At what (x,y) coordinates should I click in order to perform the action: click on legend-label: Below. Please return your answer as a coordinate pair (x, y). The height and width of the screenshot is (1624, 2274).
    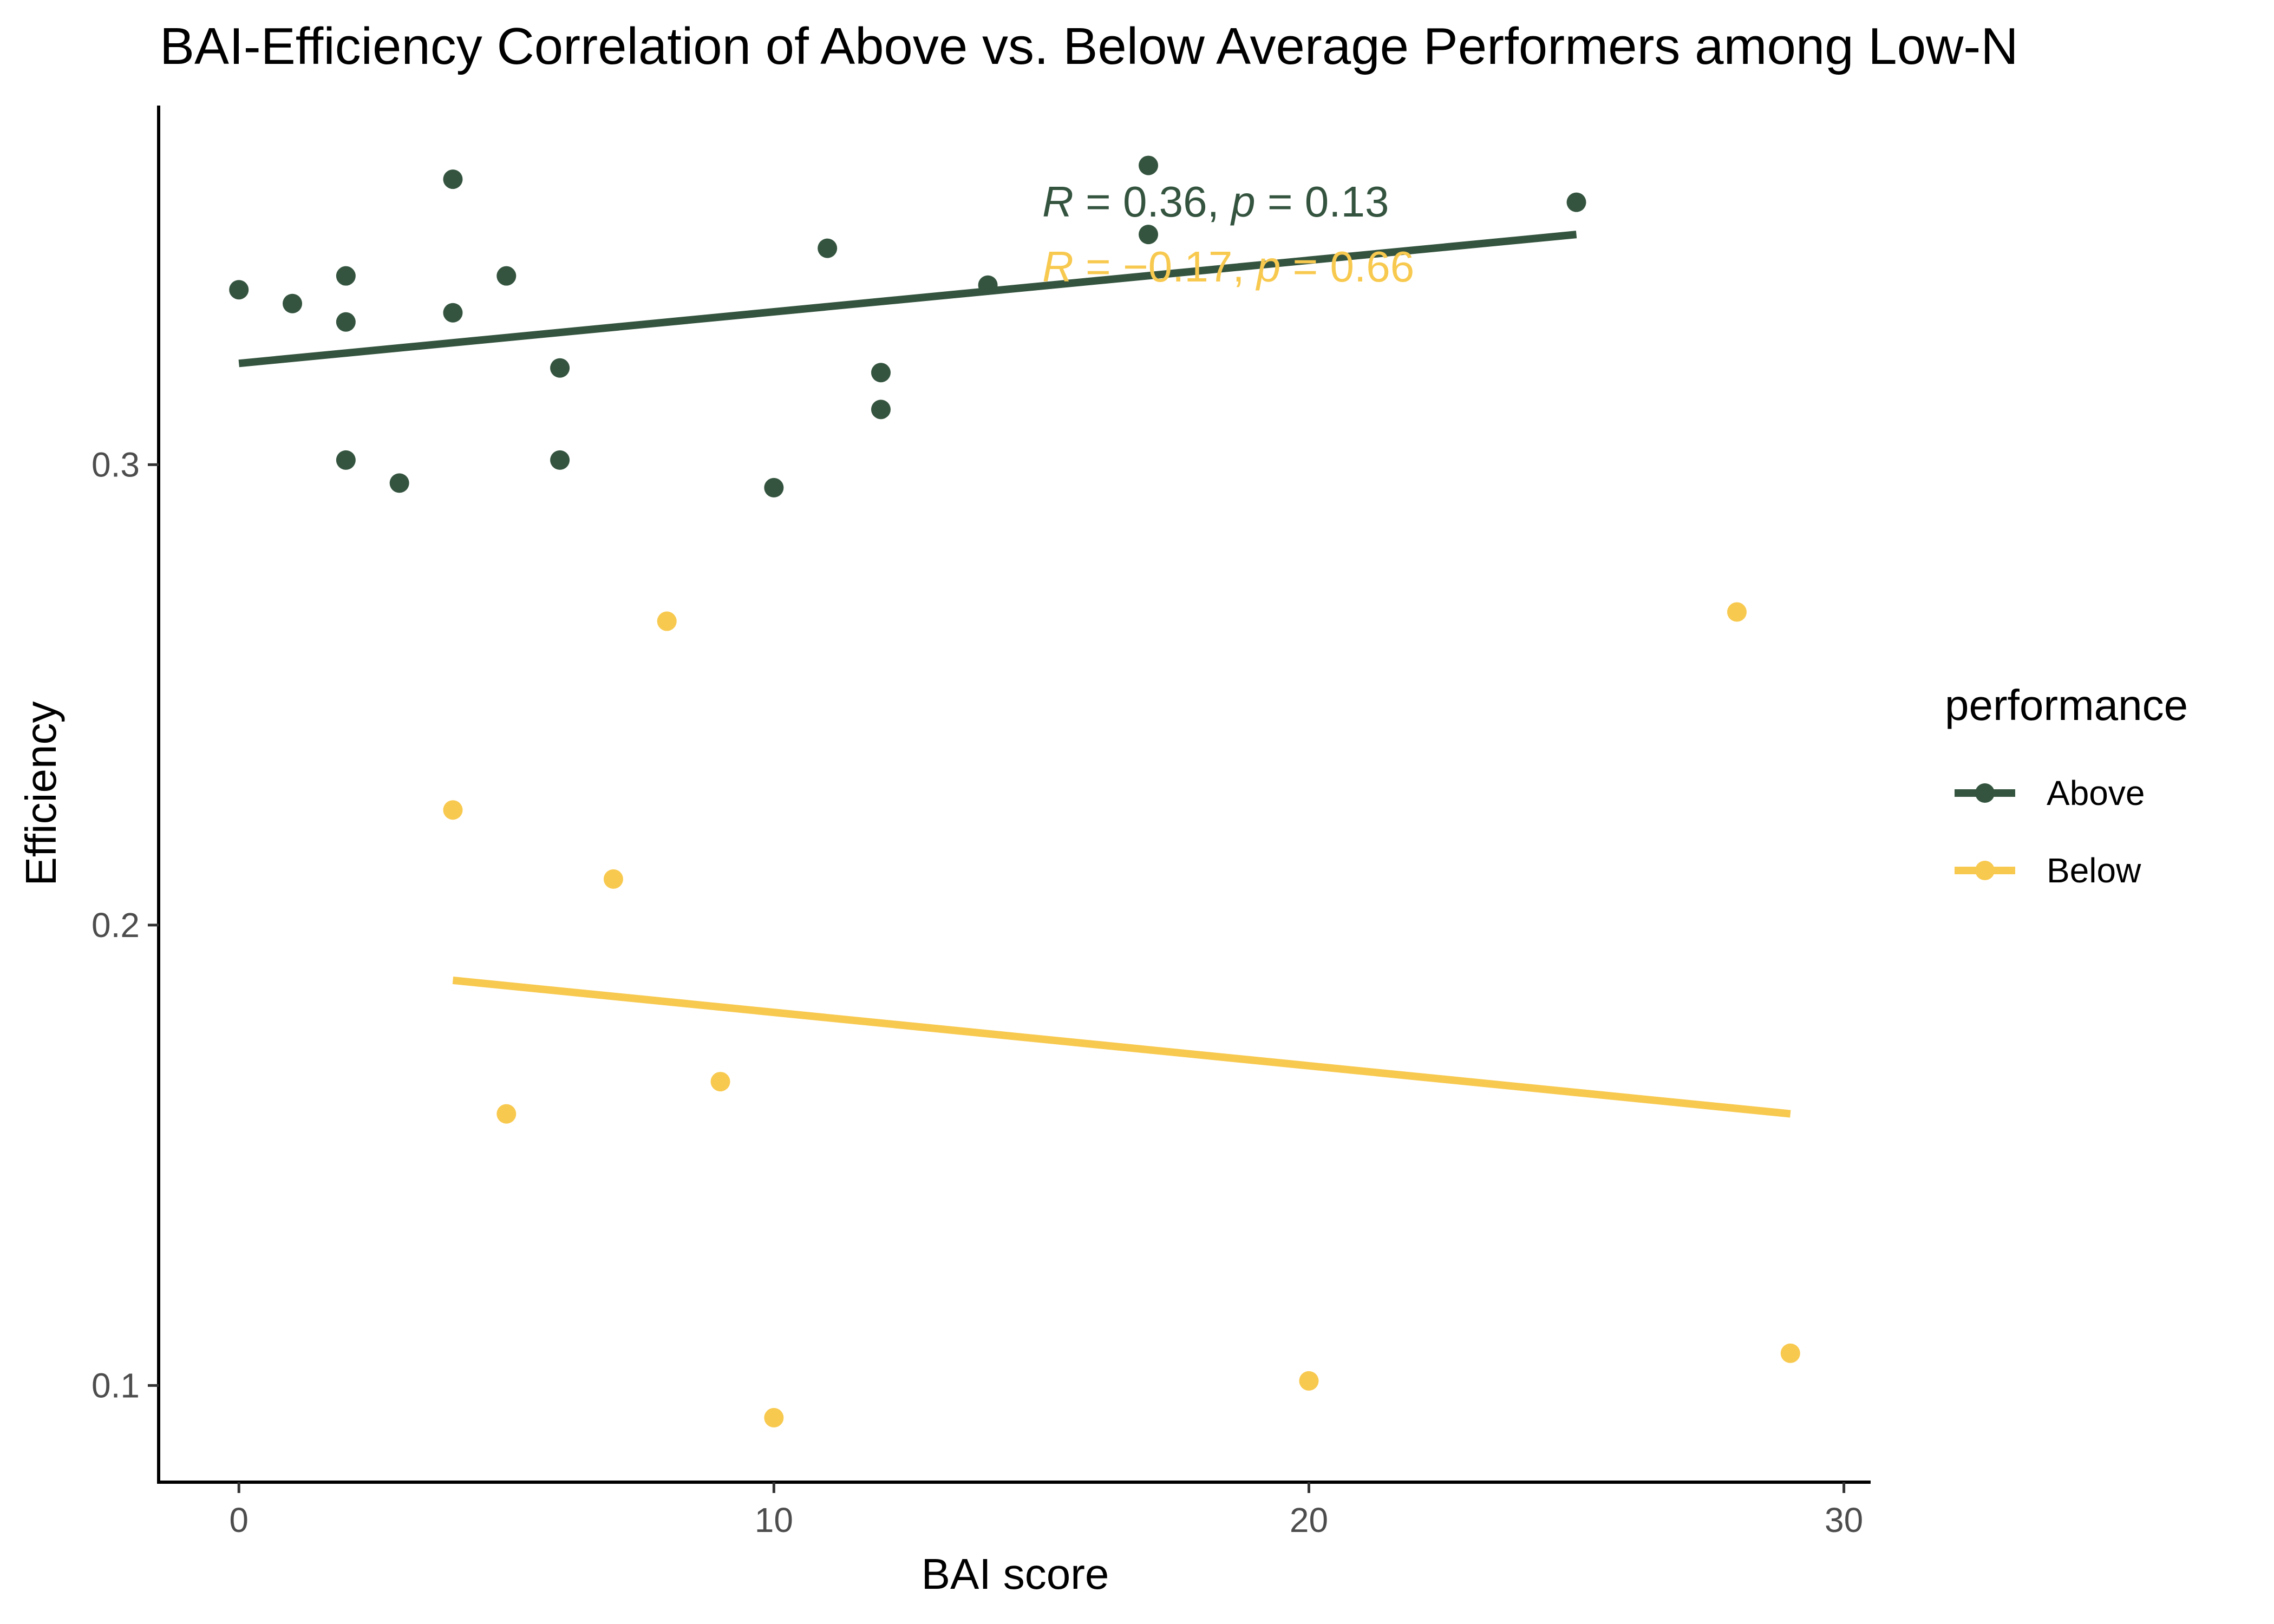
    Looking at the image, I should click on (2094, 871).